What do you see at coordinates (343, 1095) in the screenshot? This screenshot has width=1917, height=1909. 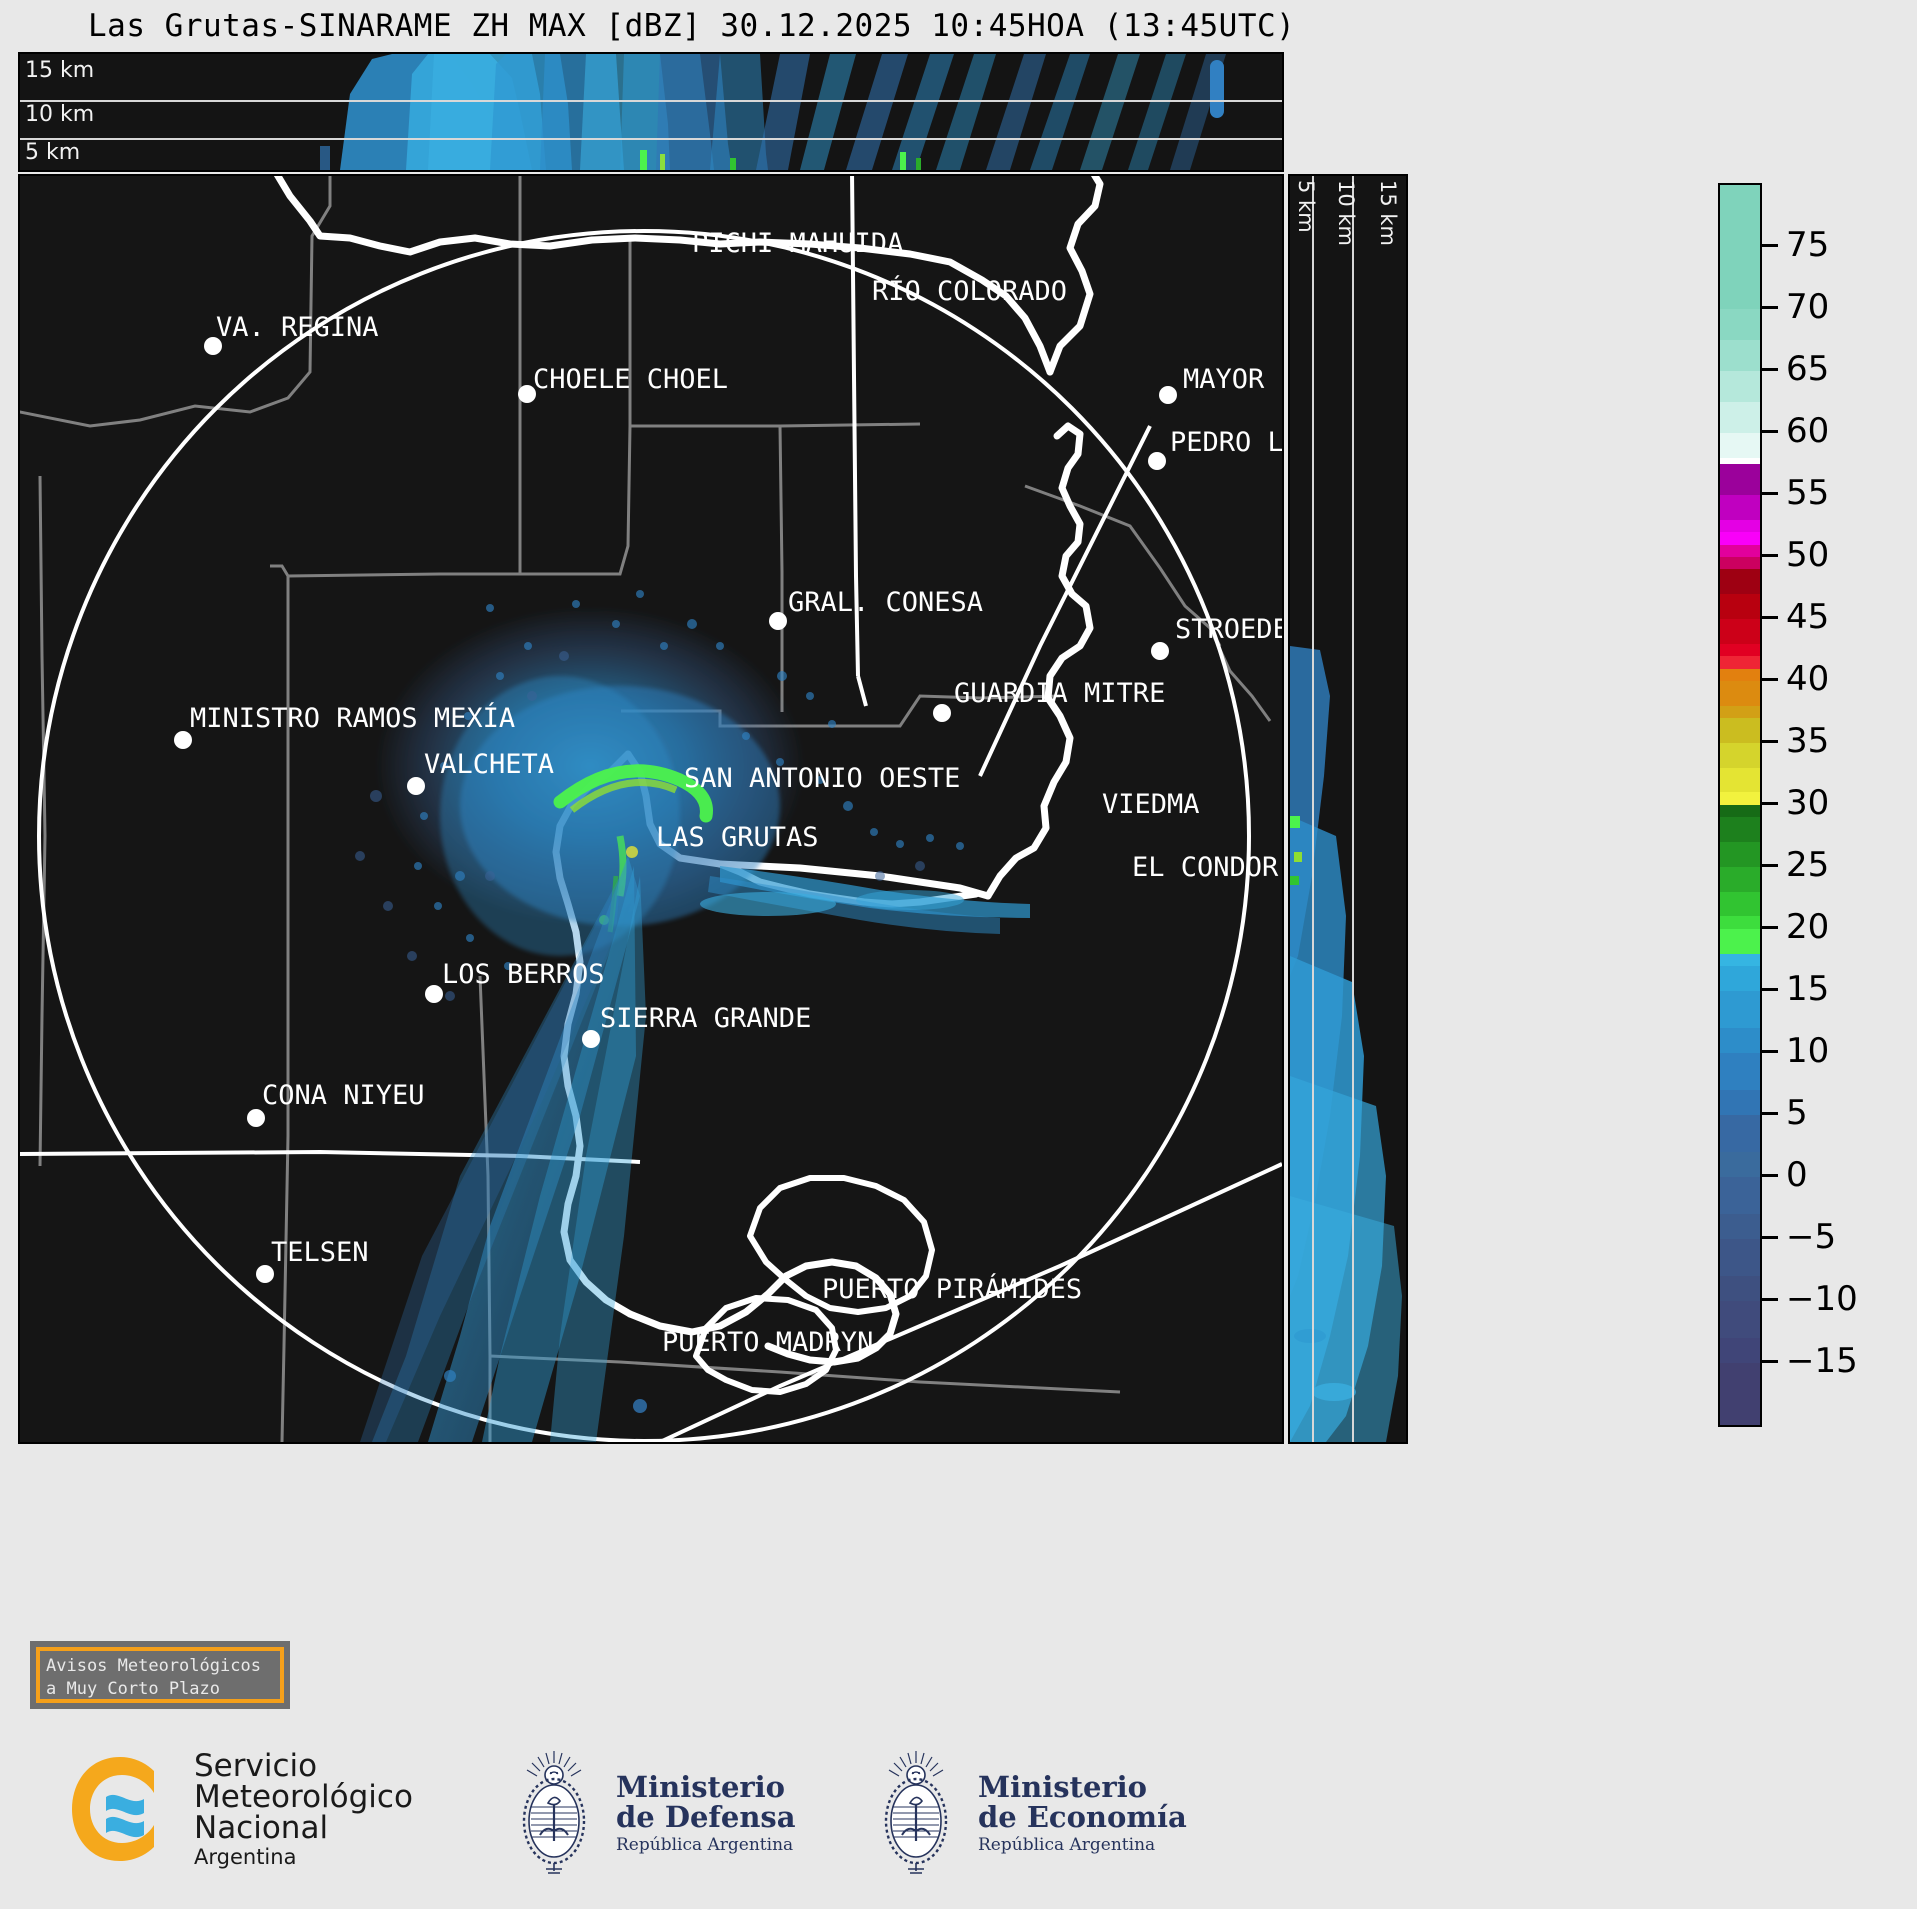 I see `city-label: CONA NIYEU` at bounding box center [343, 1095].